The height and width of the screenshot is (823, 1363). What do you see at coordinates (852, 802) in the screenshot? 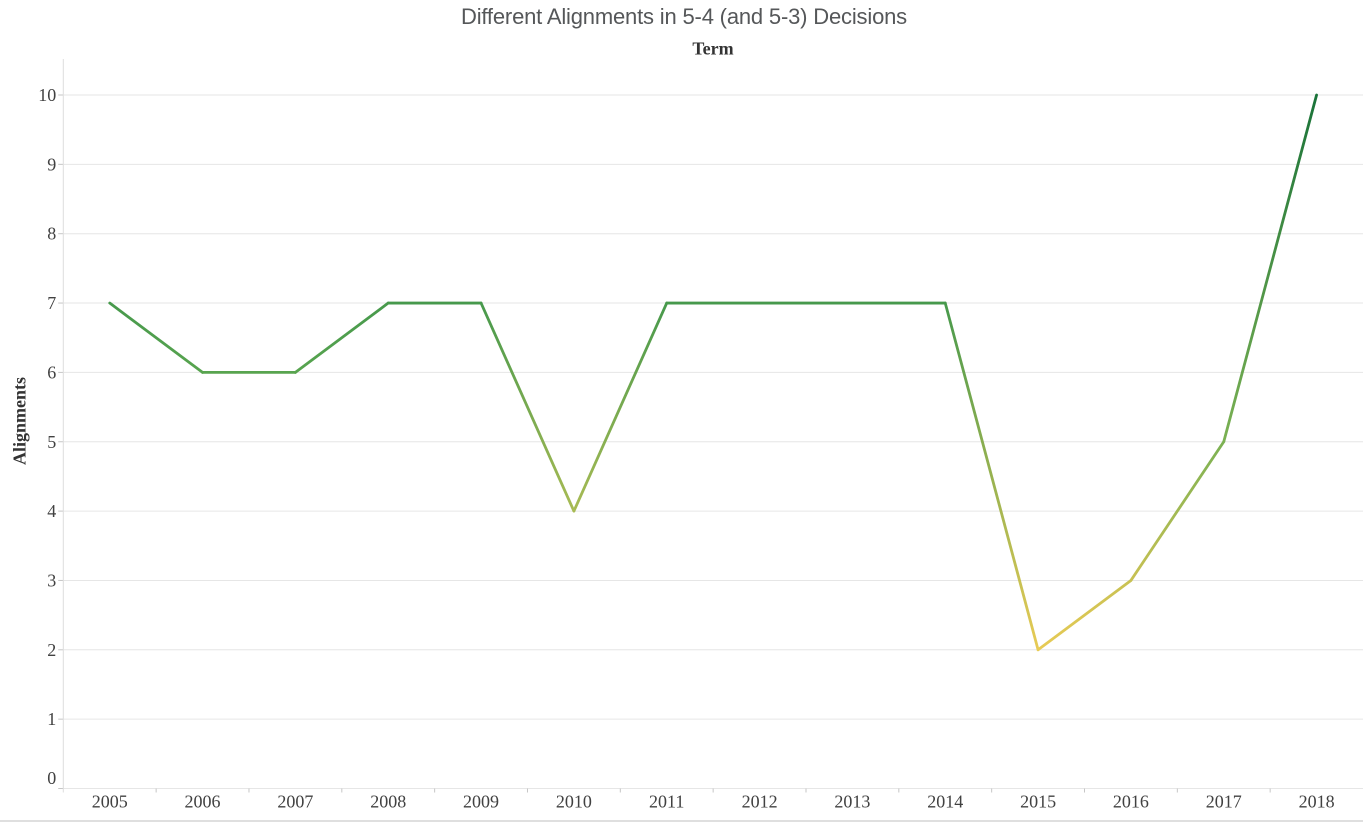
I see `svg-text: 2013` at bounding box center [852, 802].